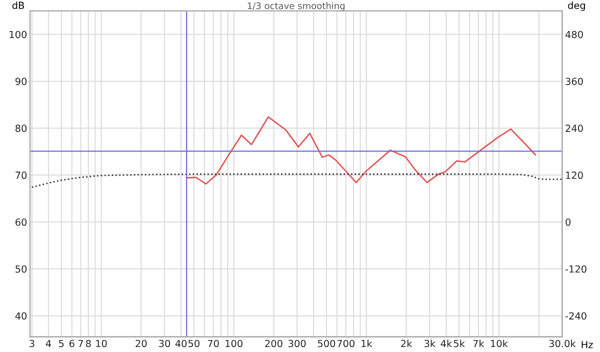  What do you see at coordinates (101, 344) in the screenshot?
I see `x-tick-label: 10` at bounding box center [101, 344].